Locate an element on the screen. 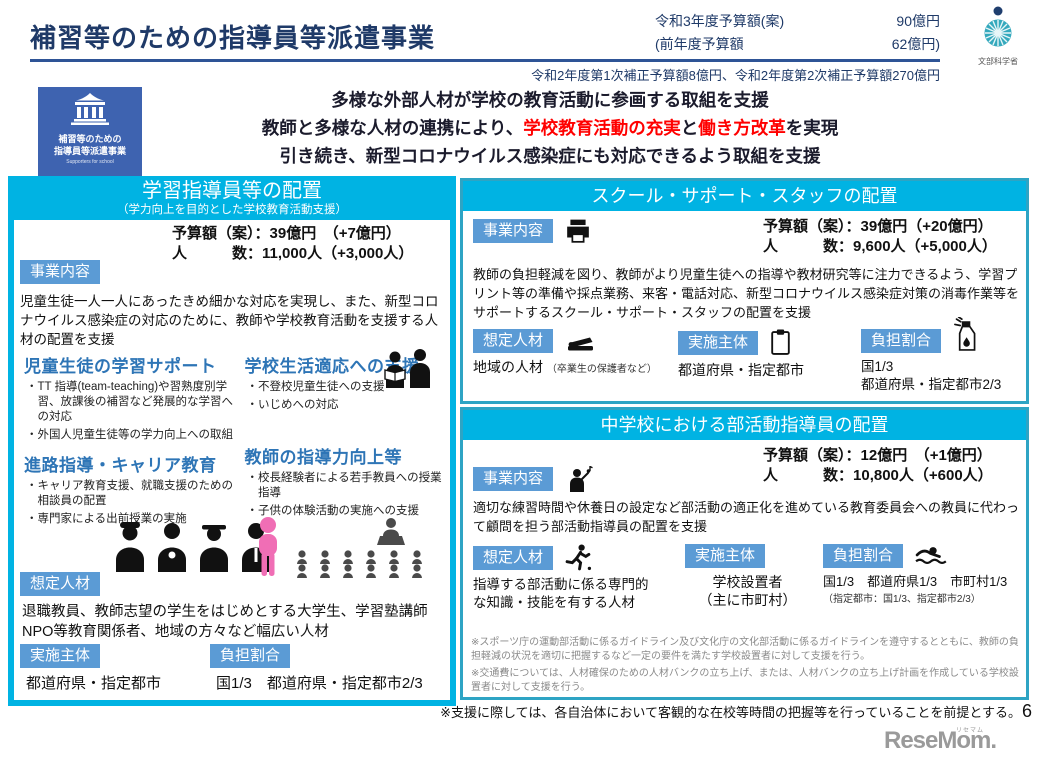  mext-caption: 文部科学省 is located at coordinates (998, 61).